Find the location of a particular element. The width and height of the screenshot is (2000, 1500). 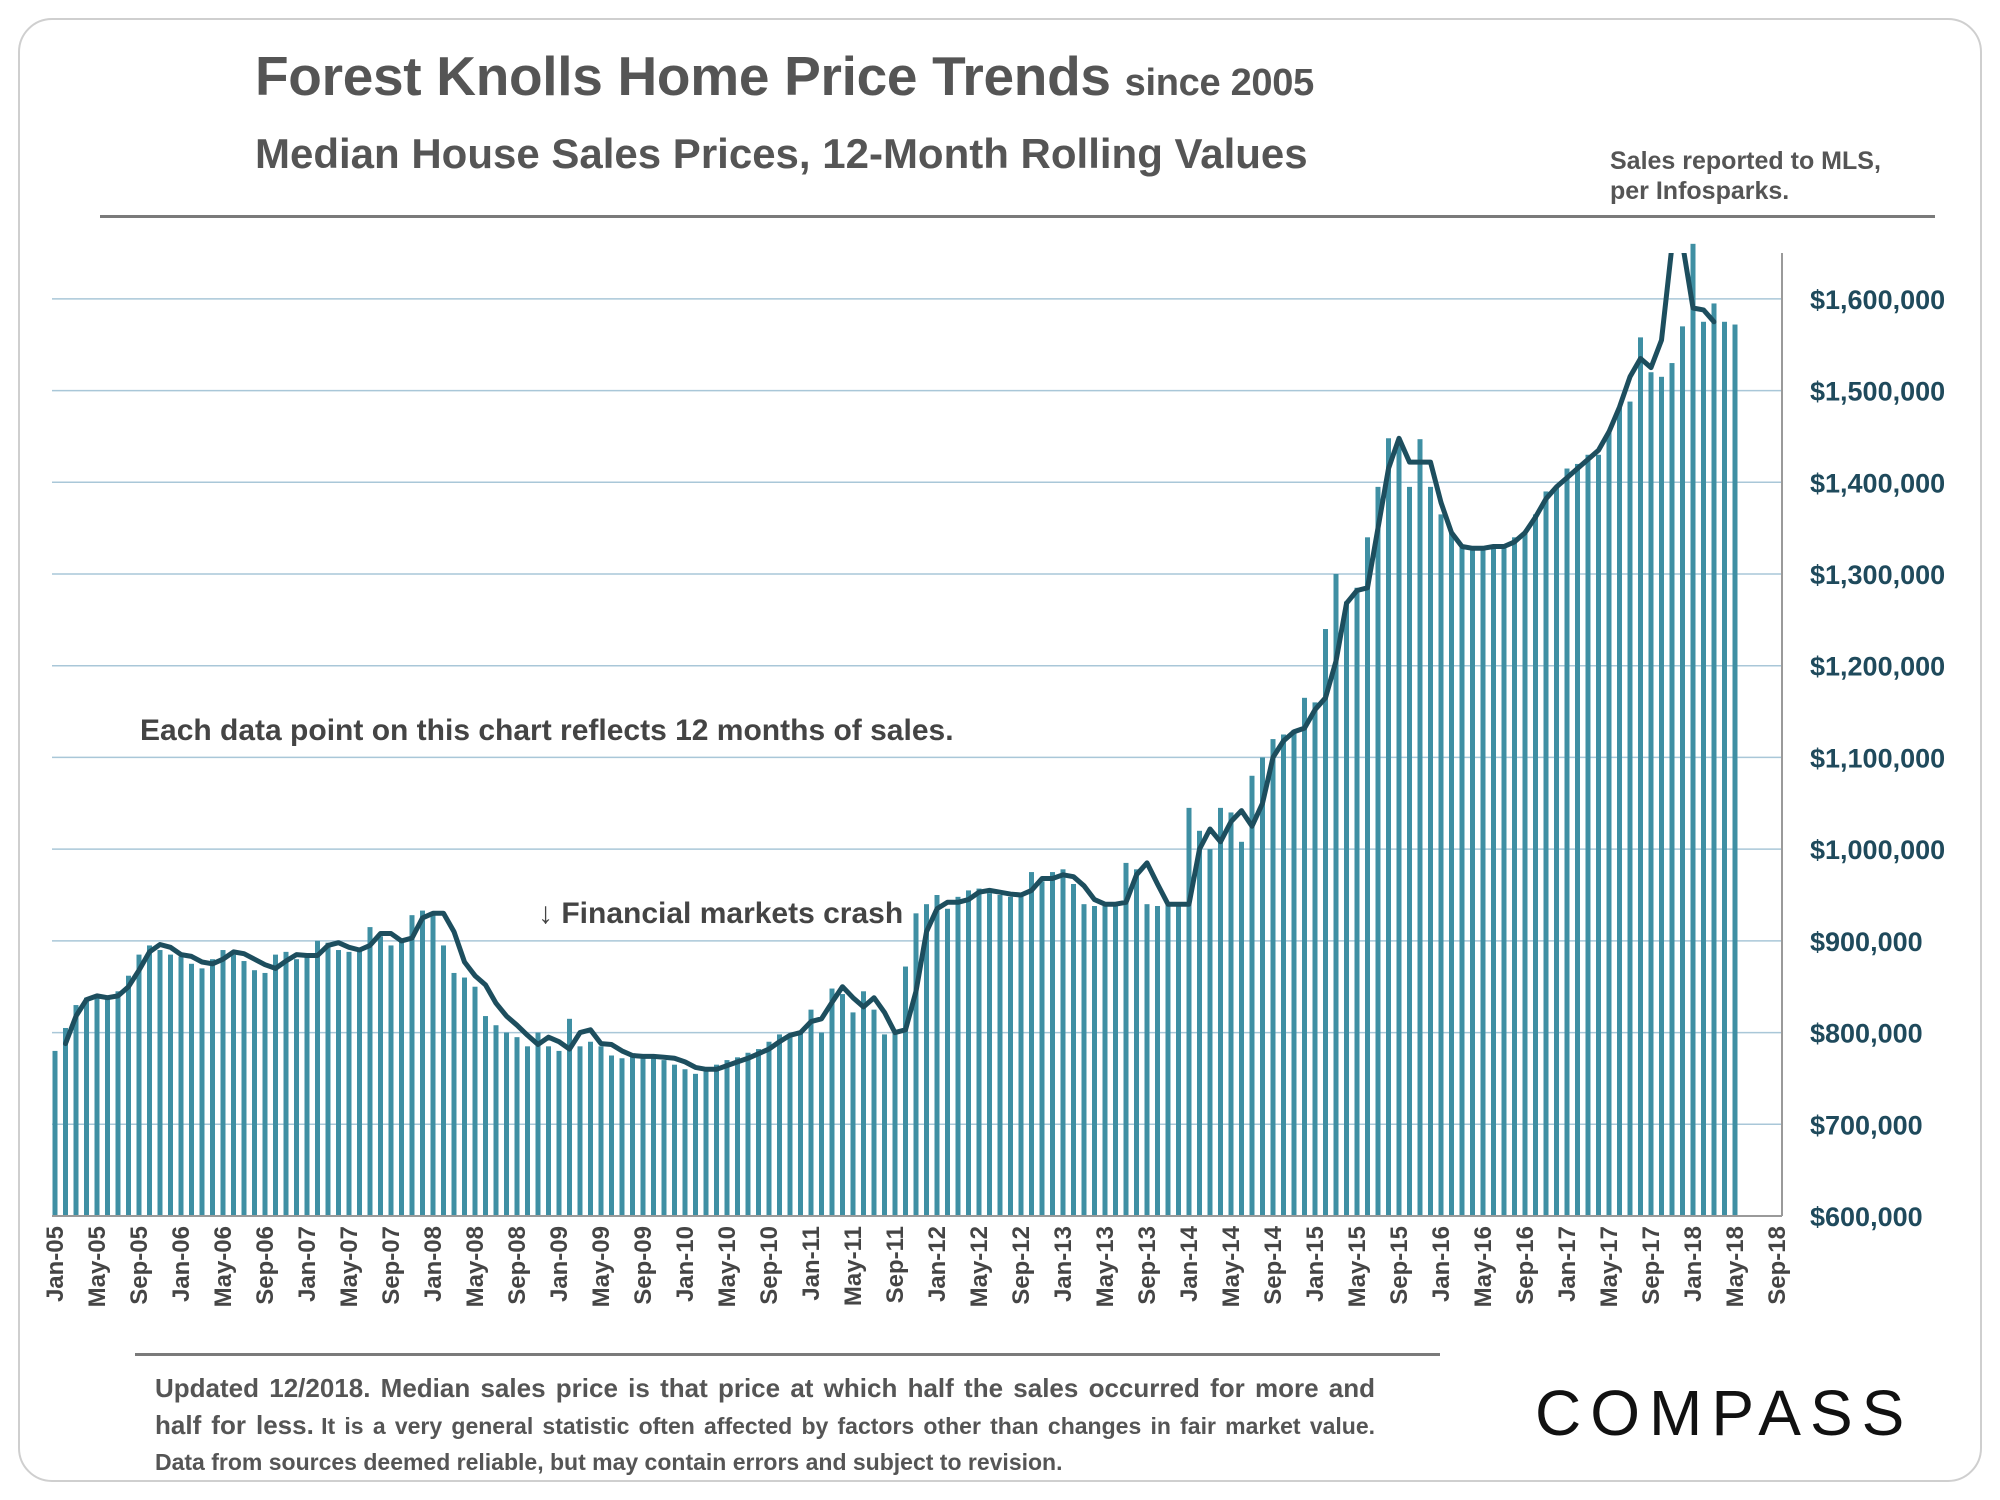

y-tick-label: $600,000 is located at coordinates (1866, 1217).